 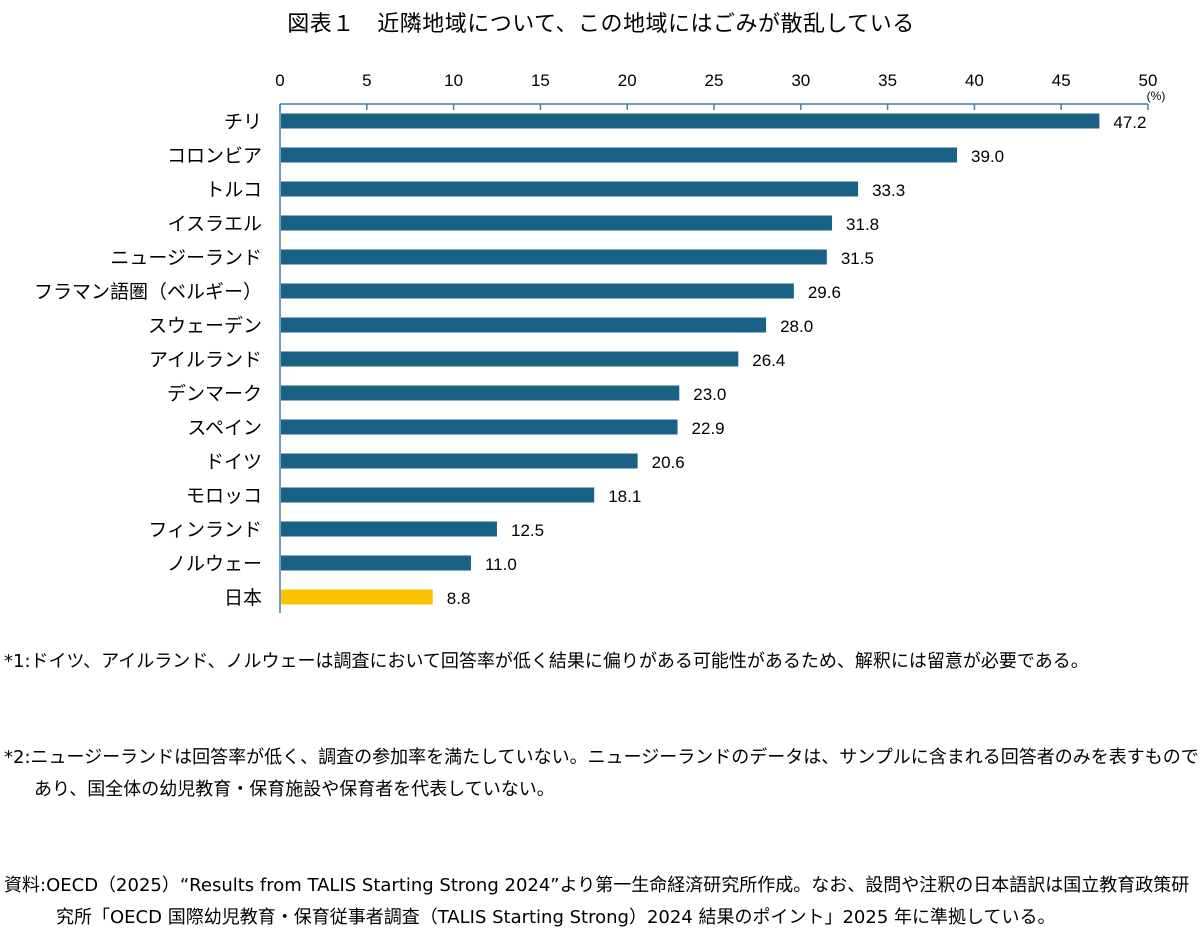 I want to click on unit-label: (%), so click(x=1156, y=96).